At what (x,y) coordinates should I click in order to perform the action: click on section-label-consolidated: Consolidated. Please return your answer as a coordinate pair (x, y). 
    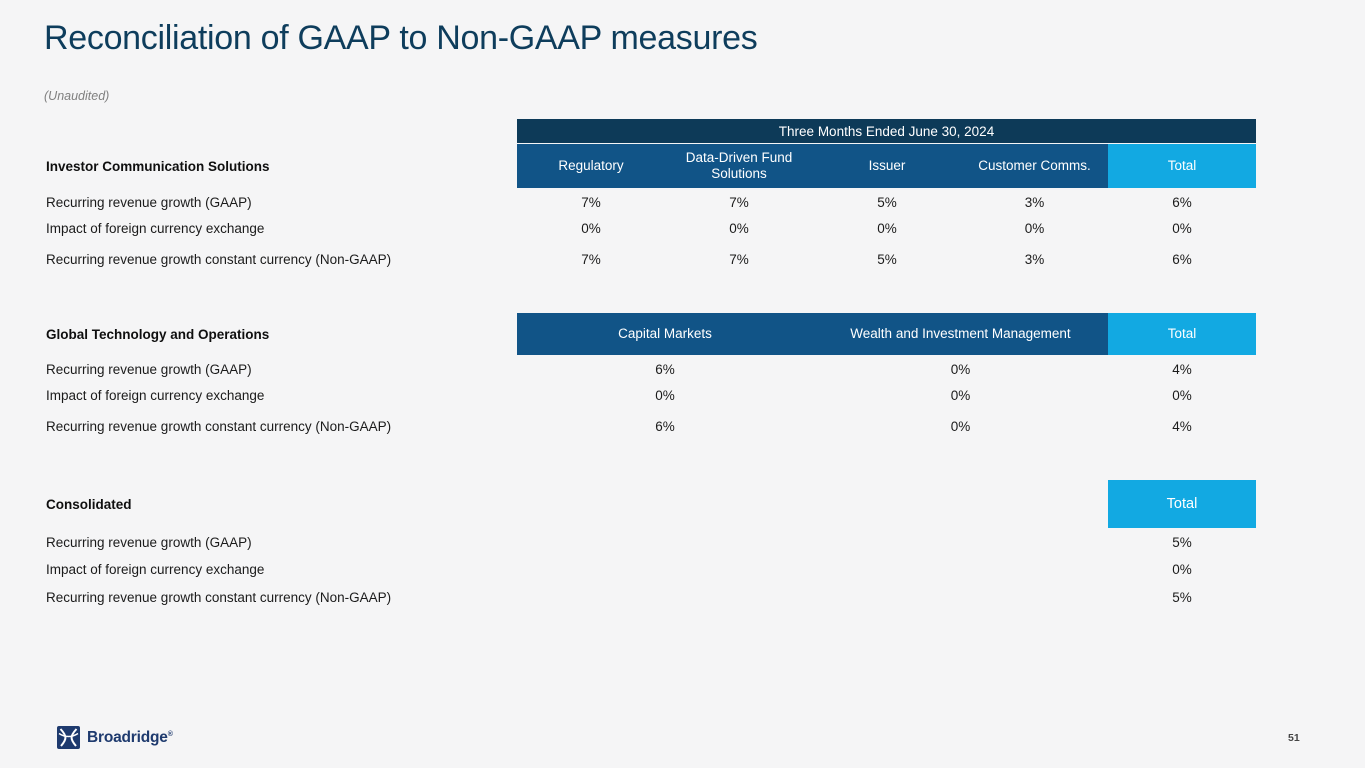
    Looking at the image, I should click on (89, 504).